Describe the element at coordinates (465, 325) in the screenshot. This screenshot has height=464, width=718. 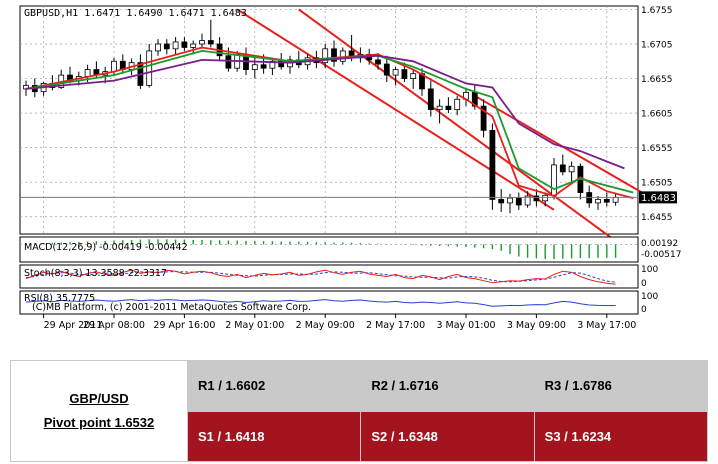
I see `time-tick-label: 3 May 01:00` at that location.